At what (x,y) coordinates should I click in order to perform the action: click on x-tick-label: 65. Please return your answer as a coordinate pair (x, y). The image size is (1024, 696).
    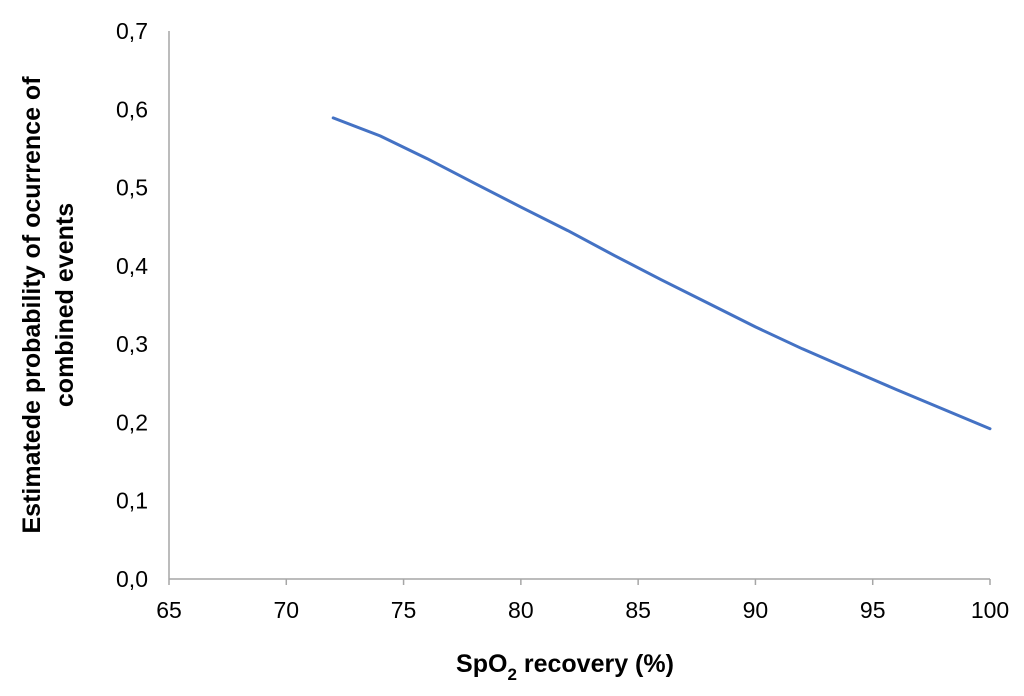
    Looking at the image, I should click on (169, 610).